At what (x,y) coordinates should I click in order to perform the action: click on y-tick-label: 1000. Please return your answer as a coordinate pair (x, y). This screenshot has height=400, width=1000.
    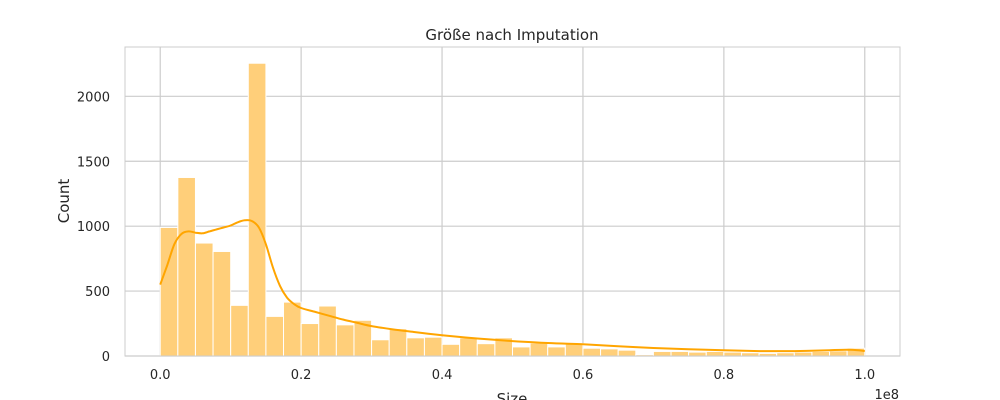
    Looking at the image, I should click on (93, 227).